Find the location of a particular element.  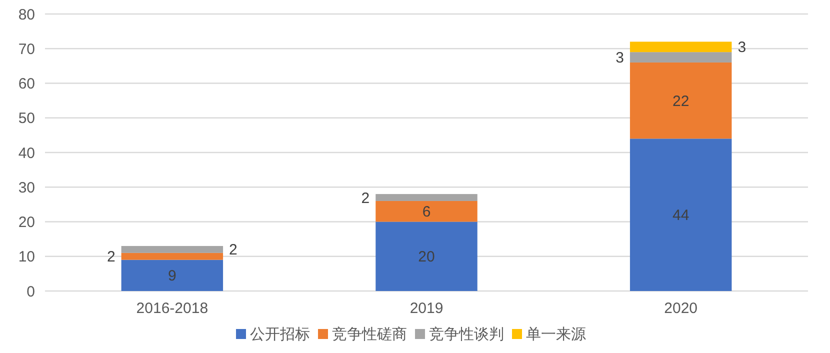

y-tick-label: 70 is located at coordinates (26, 49).